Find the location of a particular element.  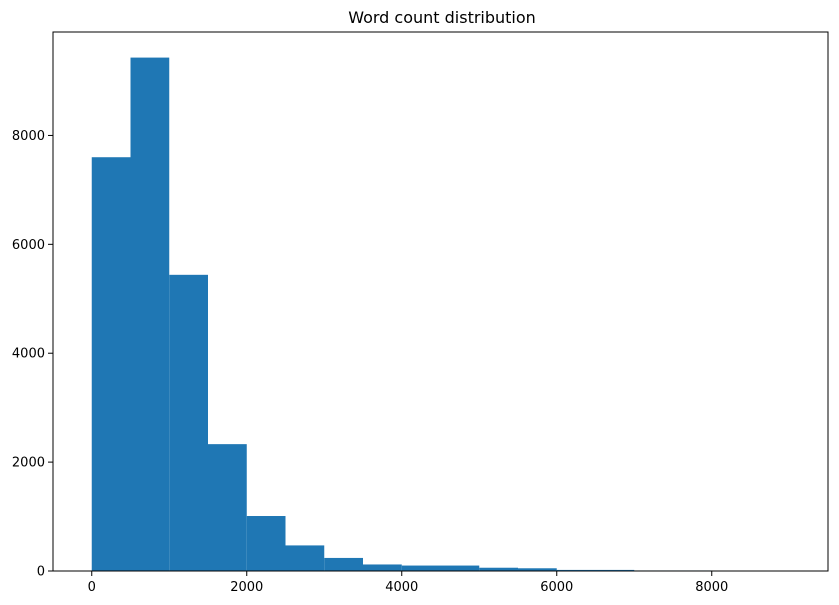

x-tick-label: 8000 is located at coordinates (711, 587).